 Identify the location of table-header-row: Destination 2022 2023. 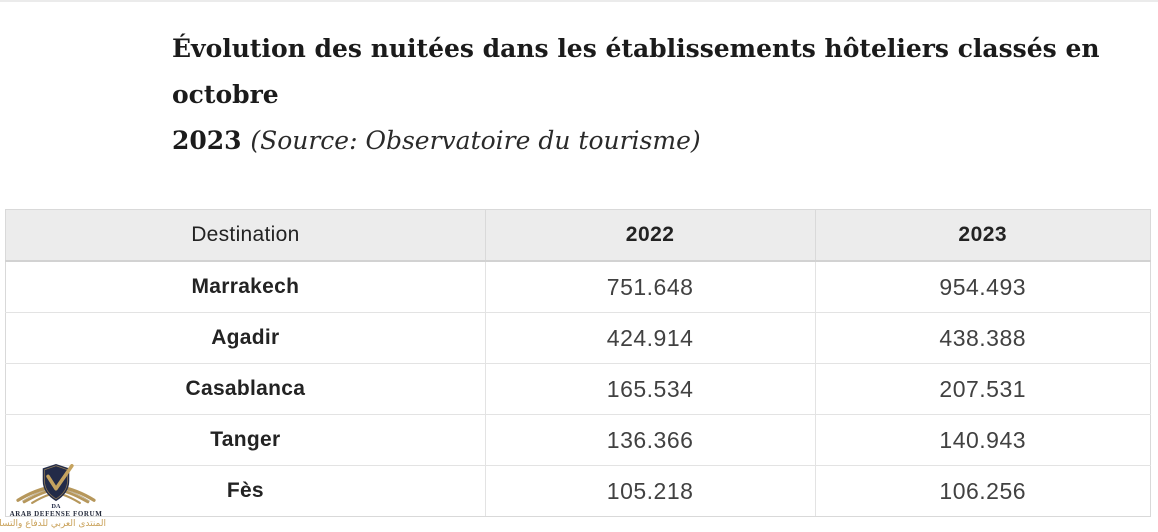
(578, 235).